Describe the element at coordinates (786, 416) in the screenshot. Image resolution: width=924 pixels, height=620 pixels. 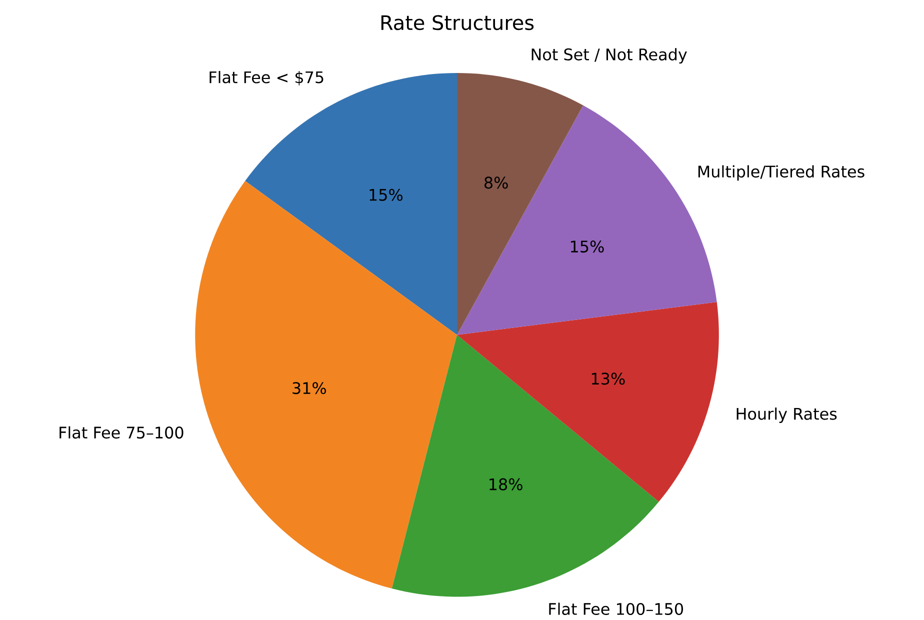
I see `slice-label: Hourly Rates` at that location.